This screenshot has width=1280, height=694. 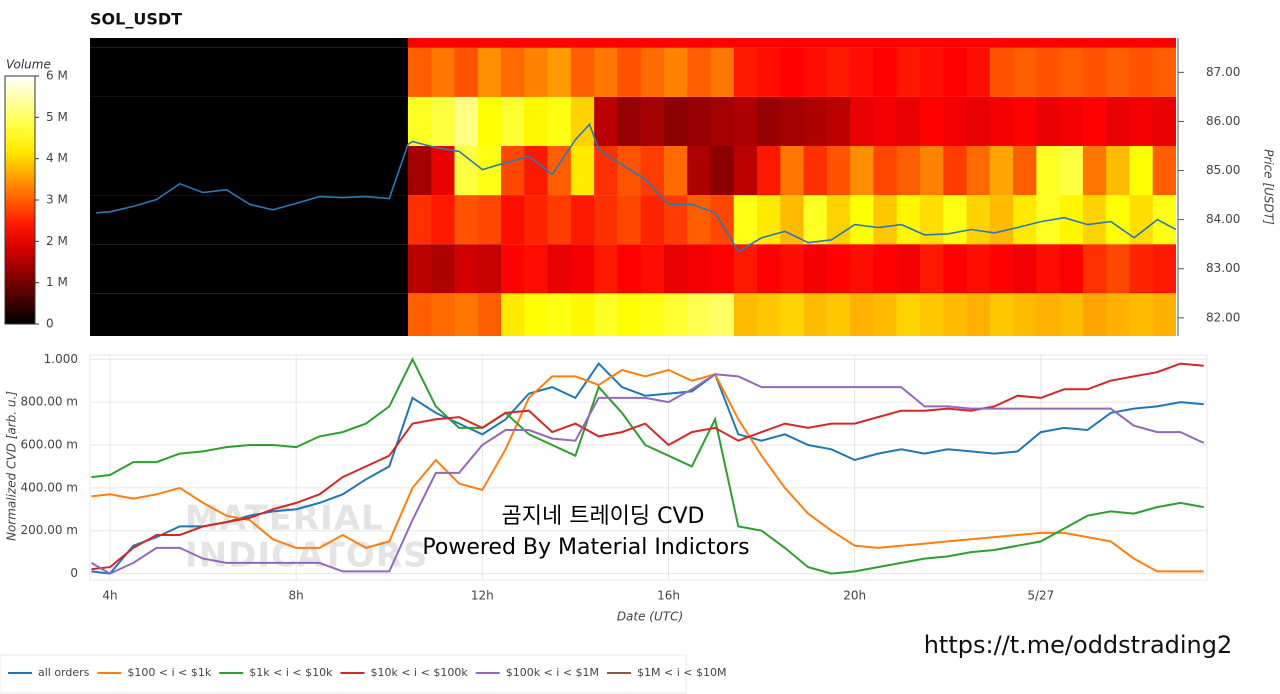 What do you see at coordinates (136, 19) in the screenshot?
I see `chart-title: SOL_USDT` at bounding box center [136, 19].